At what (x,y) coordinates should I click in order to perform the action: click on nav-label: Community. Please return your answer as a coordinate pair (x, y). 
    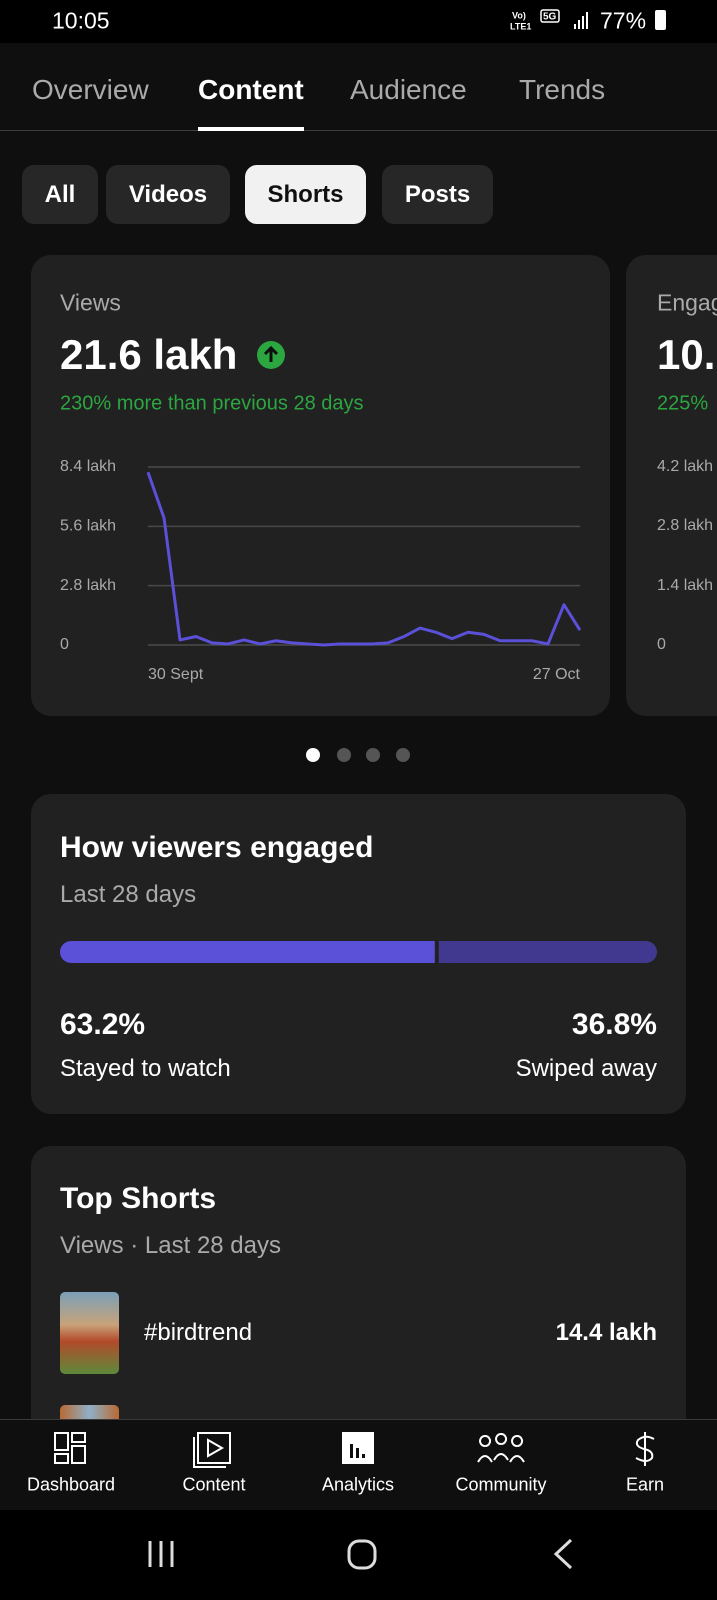
    Looking at the image, I should click on (501, 1484).